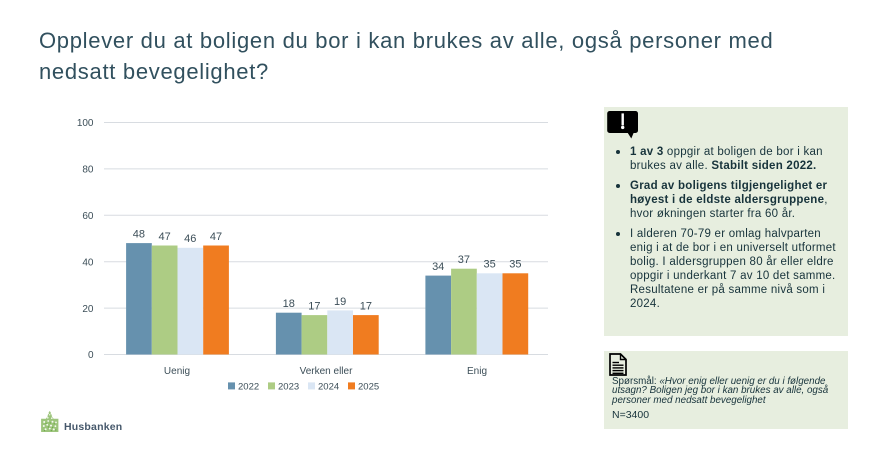 Image resolution: width=878 pixels, height=453 pixels. Describe the element at coordinates (190, 239) in the screenshot. I see `svg-text: 46` at that location.